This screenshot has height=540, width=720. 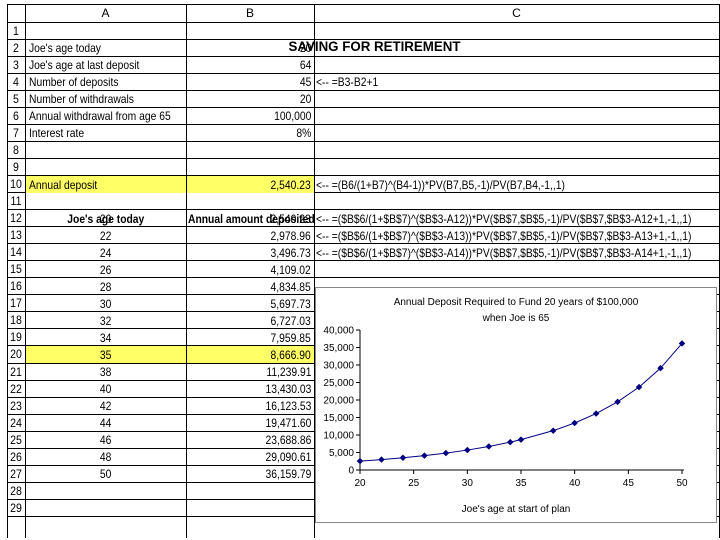 What do you see at coordinates (16, 268) in the screenshot?
I see `row-header: 15` at bounding box center [16, 268].